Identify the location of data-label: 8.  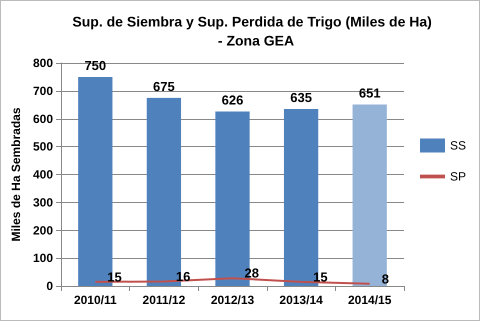
(385, 278).